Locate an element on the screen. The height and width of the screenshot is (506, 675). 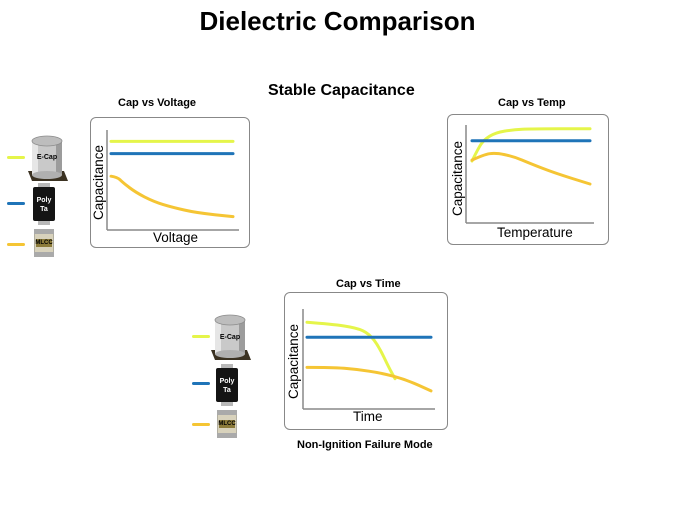
chart-plot-time is located at coordinates (368, 359).